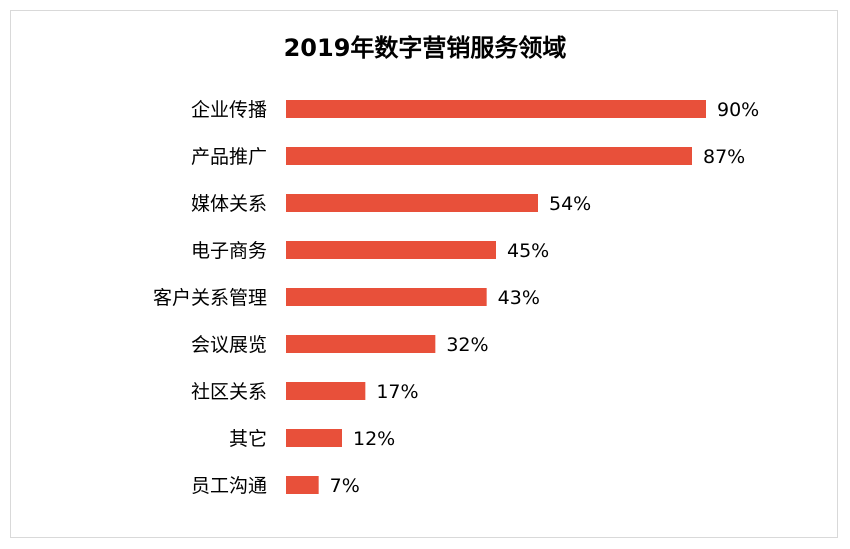  Describe the element at coordinates (724, 157) in the screenshot. I see `value-label: 87%` at that location.